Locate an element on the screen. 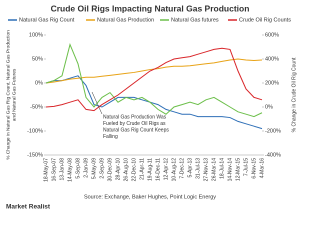 The height and width of the screenshot is (240, 320). x-tick-label: 5-Sep-08 is located at coordinates (78, 168).